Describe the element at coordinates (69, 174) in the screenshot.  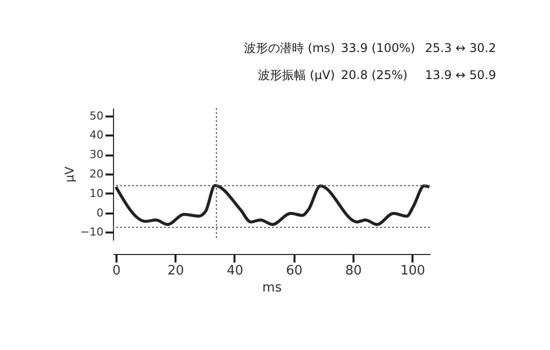
I see `y-axis-title: μV` at that location.